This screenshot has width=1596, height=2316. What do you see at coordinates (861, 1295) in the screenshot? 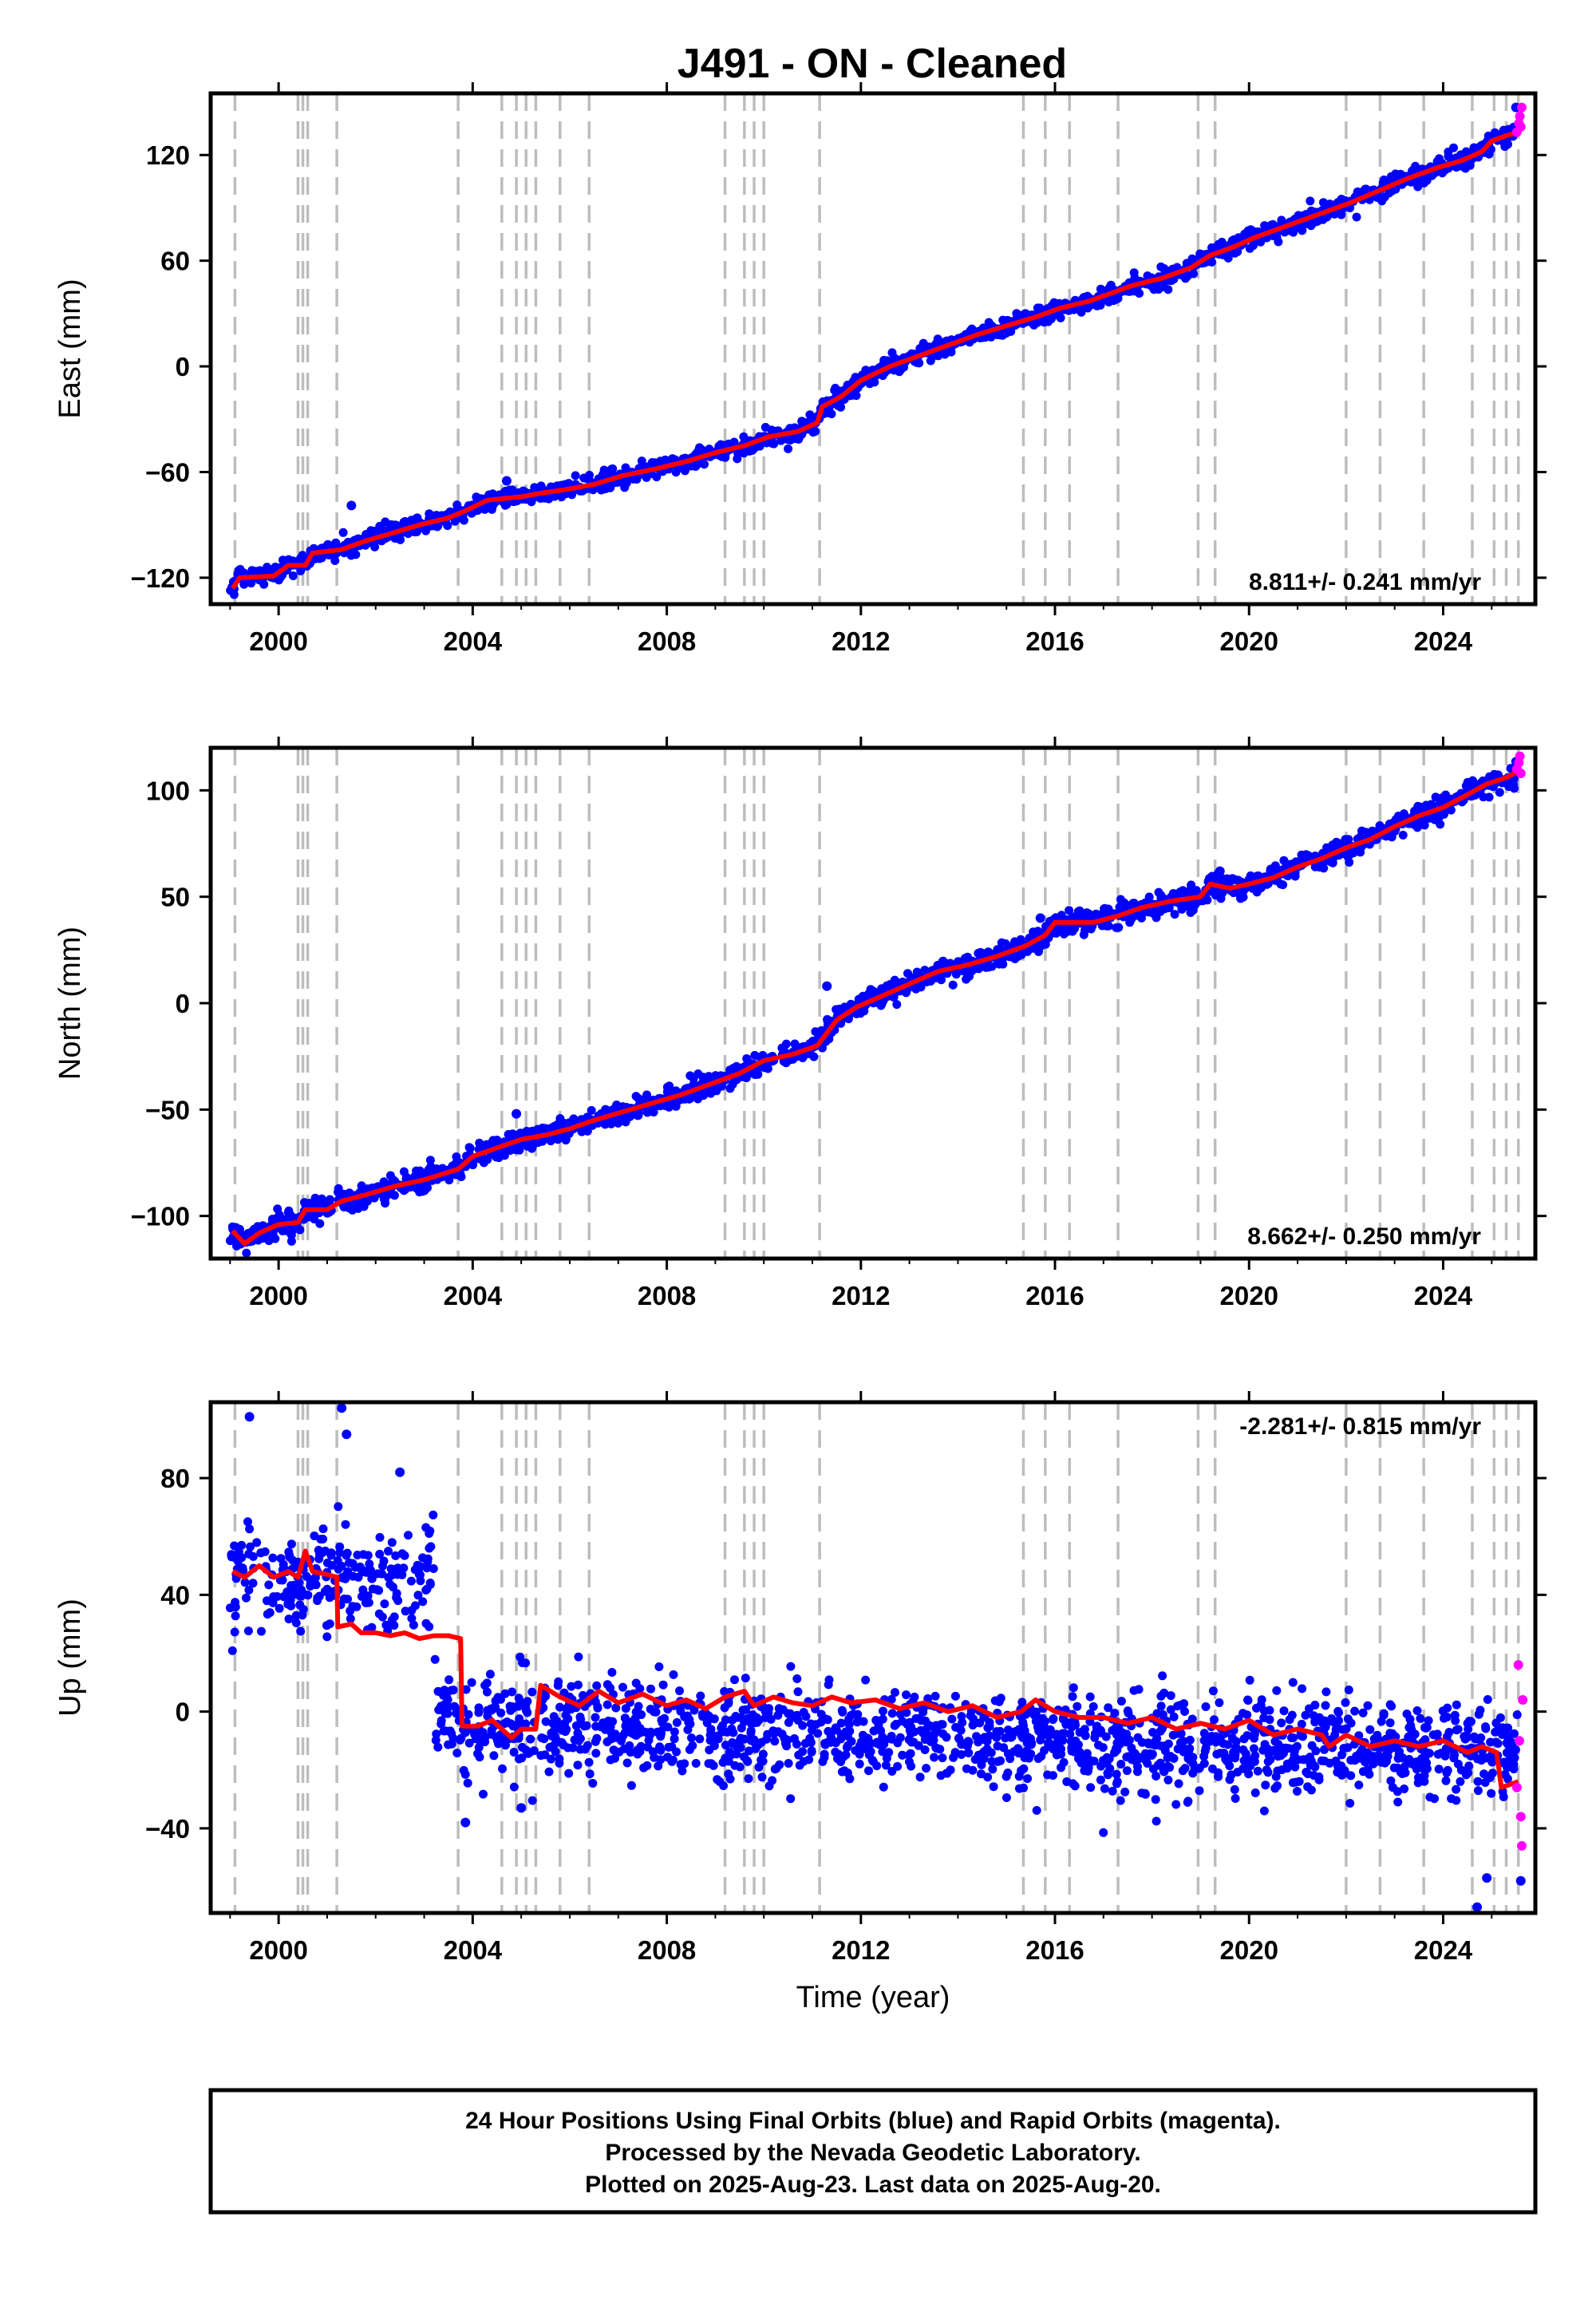
I see `x-tick-label: 2012` at bounding box center [861, 1295].